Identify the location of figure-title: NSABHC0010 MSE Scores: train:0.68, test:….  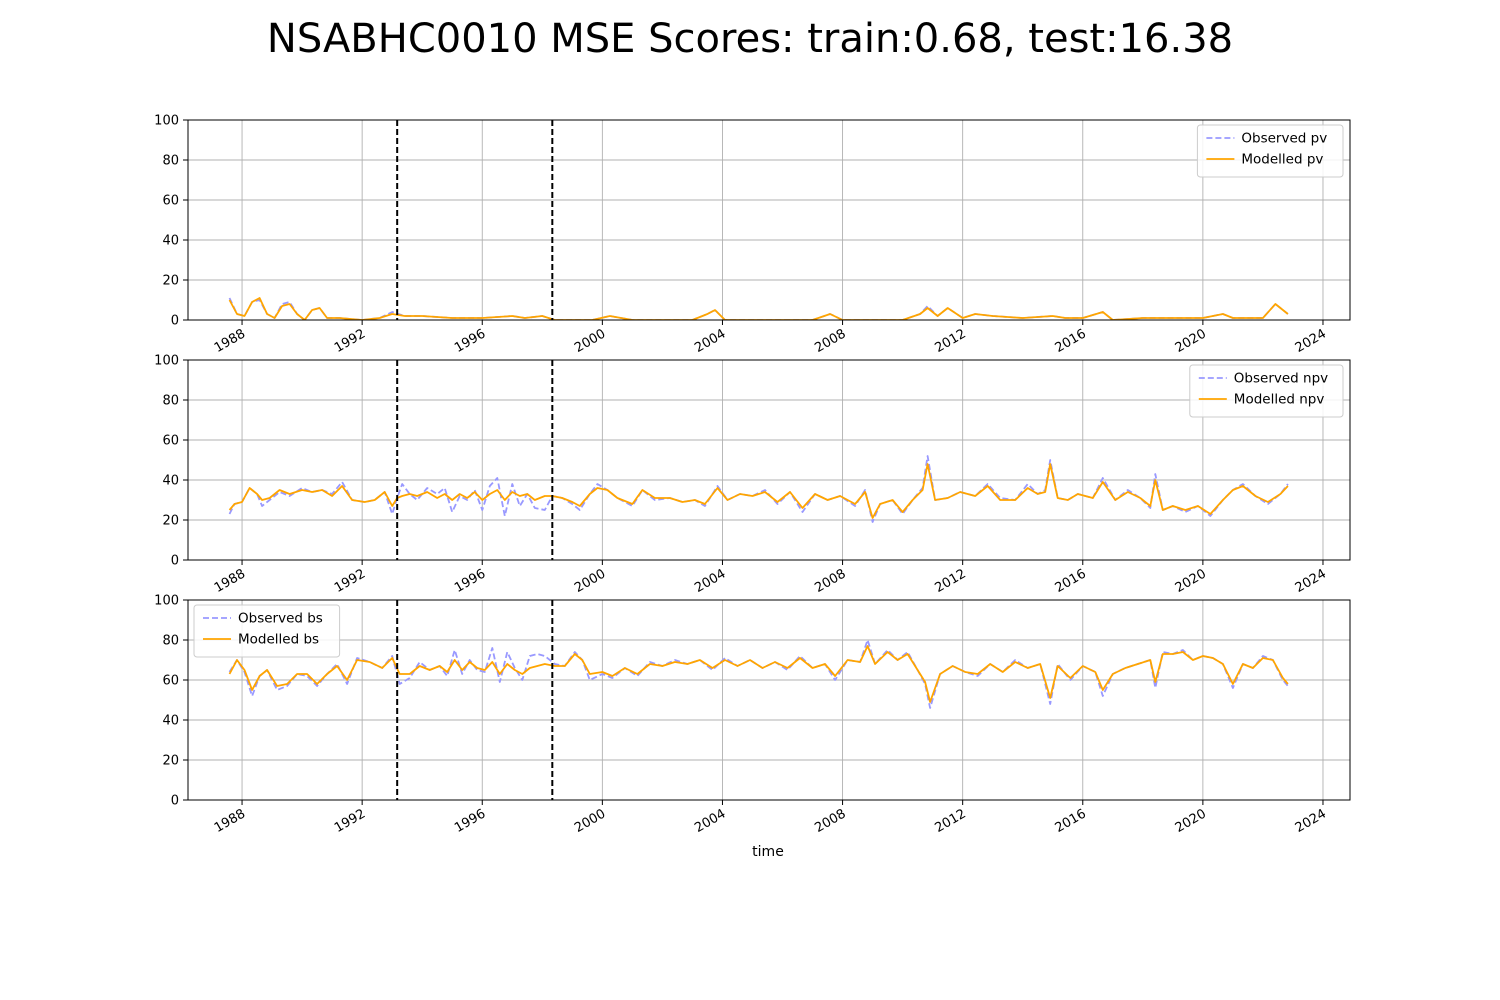
(750, 39).